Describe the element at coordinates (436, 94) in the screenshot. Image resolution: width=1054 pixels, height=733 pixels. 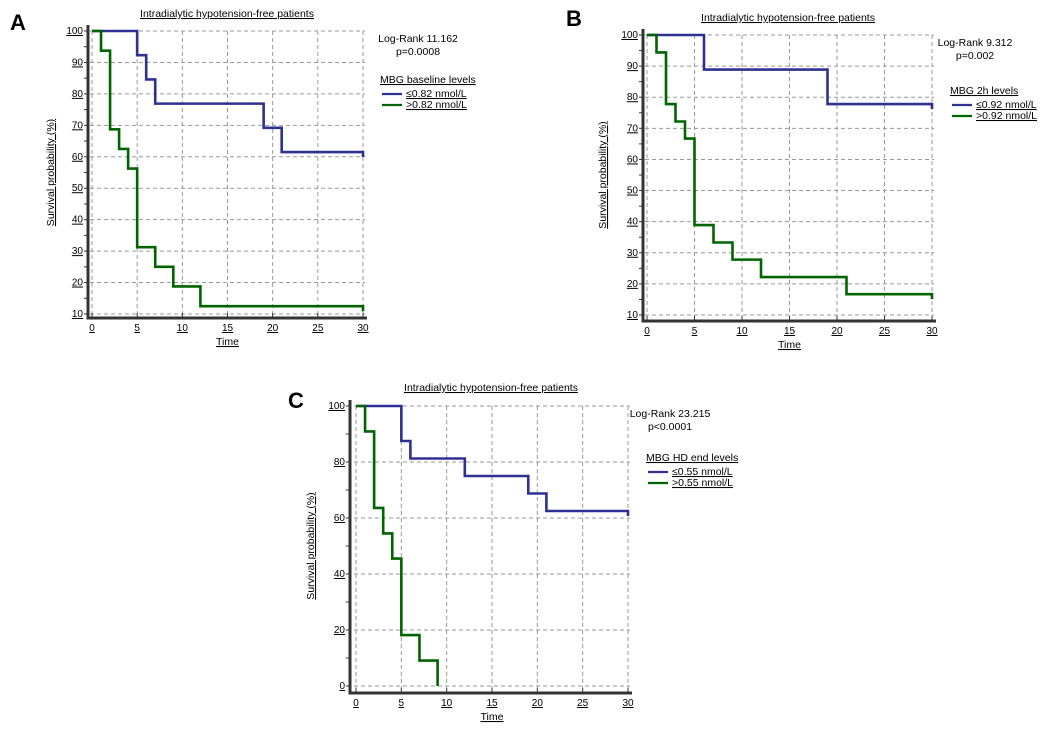
I see `legend-item-low: ≤0.82 nmol/L` at that location.